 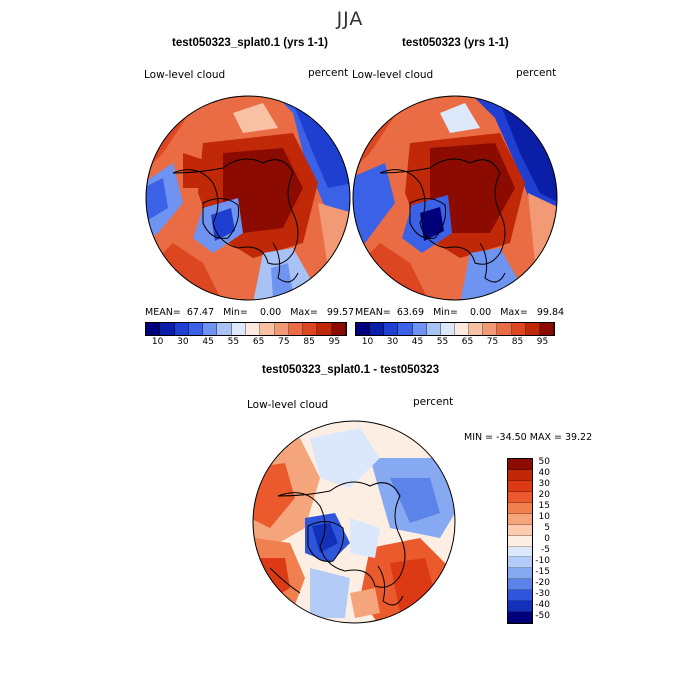 I want to click on model-panel-title: test050323_splat0.1 (yrs 1-1), so click(x=250, y=43).